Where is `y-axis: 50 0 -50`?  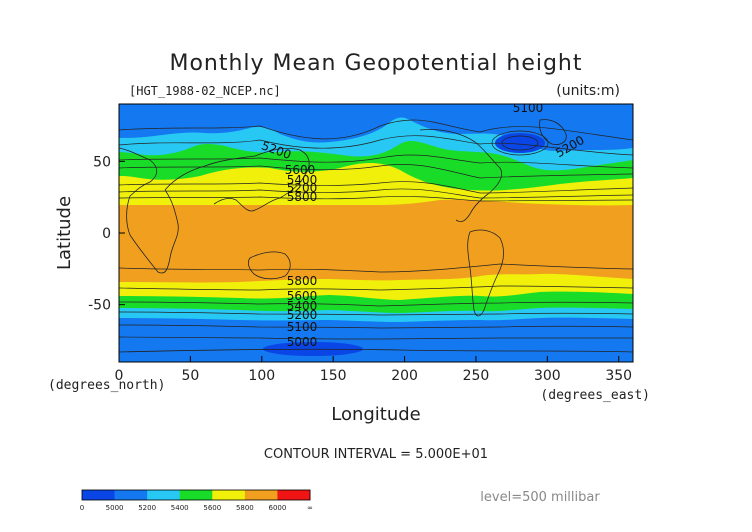 y-axis: 50 0 -50 is located at coordinates (106, 234).